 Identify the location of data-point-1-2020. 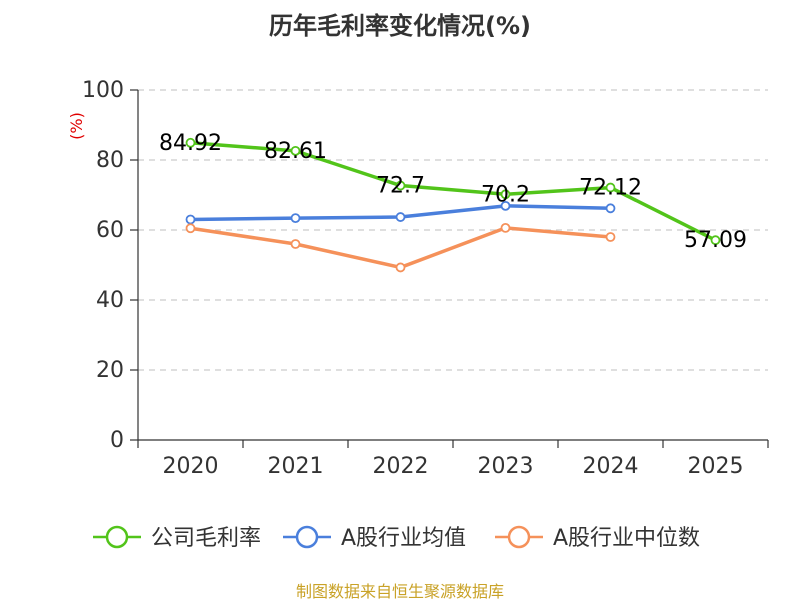
(190, 219).